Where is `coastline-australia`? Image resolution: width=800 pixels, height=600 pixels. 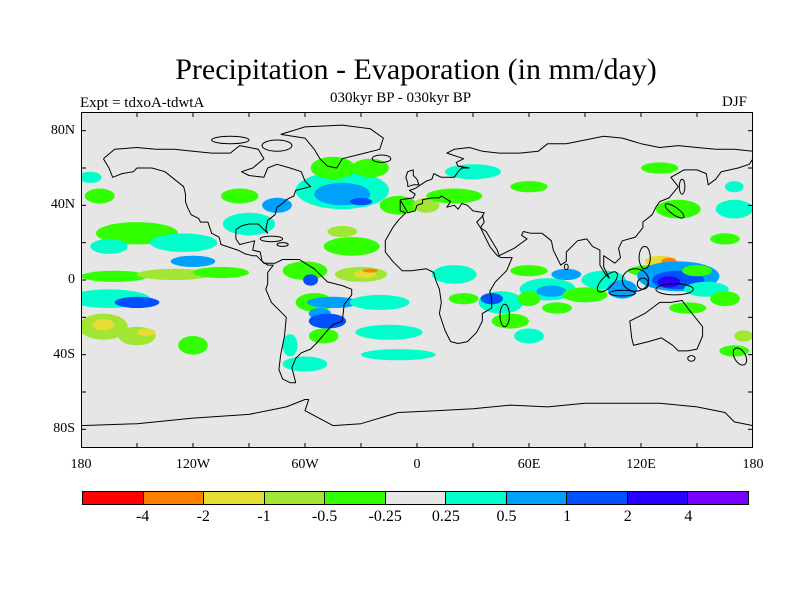
coastline-australia is located at coordinates (666, 326).